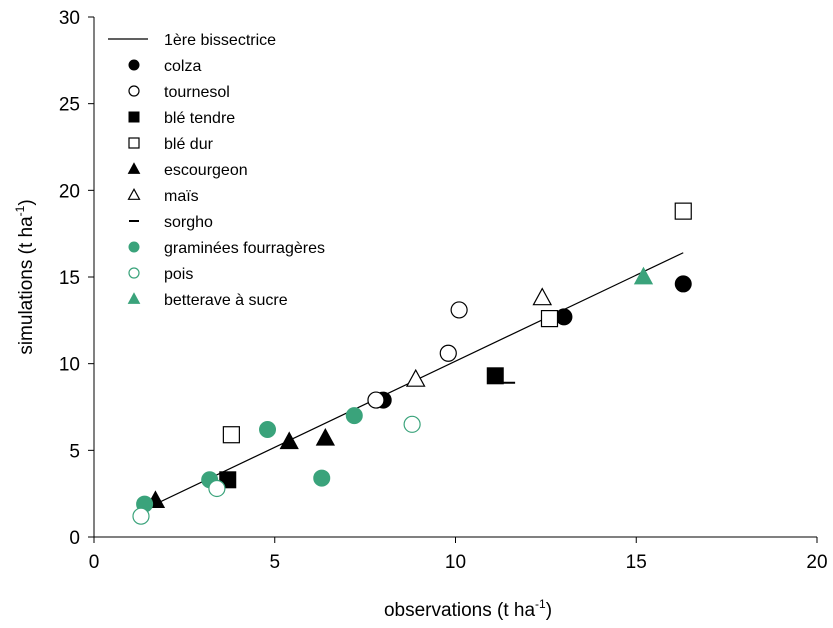 Image resolution: width=833 pixels, height=628 pixels. I want to click on legend-label: sorgho, so click(188, 222).